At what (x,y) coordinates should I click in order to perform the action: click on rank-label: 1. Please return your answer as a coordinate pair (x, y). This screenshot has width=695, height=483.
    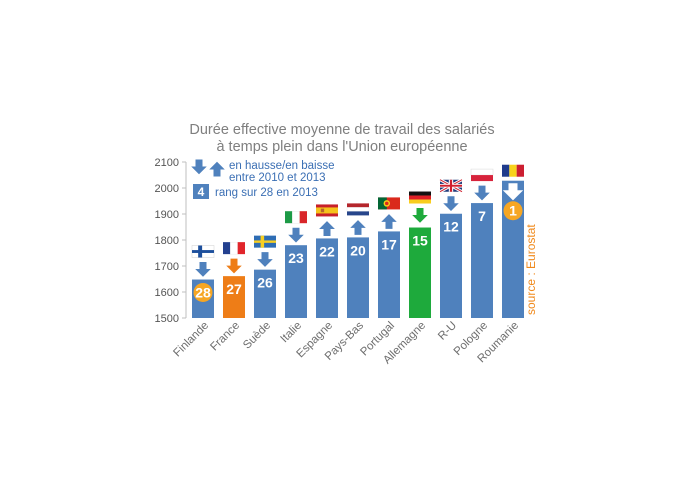
    Looking at the image, I should click on (513, 211).